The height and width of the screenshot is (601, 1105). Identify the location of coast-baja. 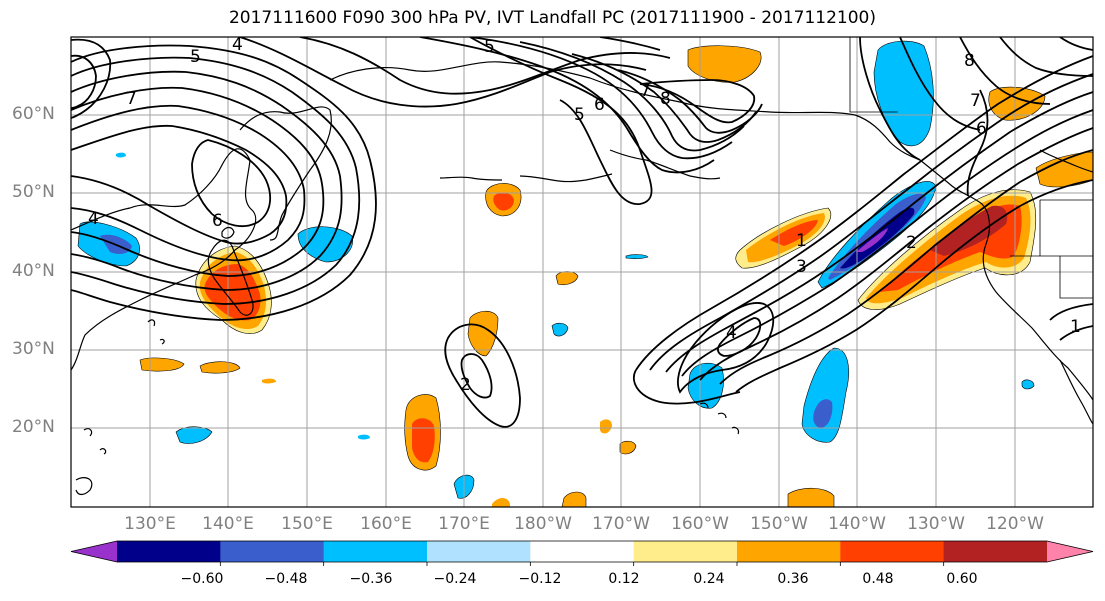
(1076, 392).